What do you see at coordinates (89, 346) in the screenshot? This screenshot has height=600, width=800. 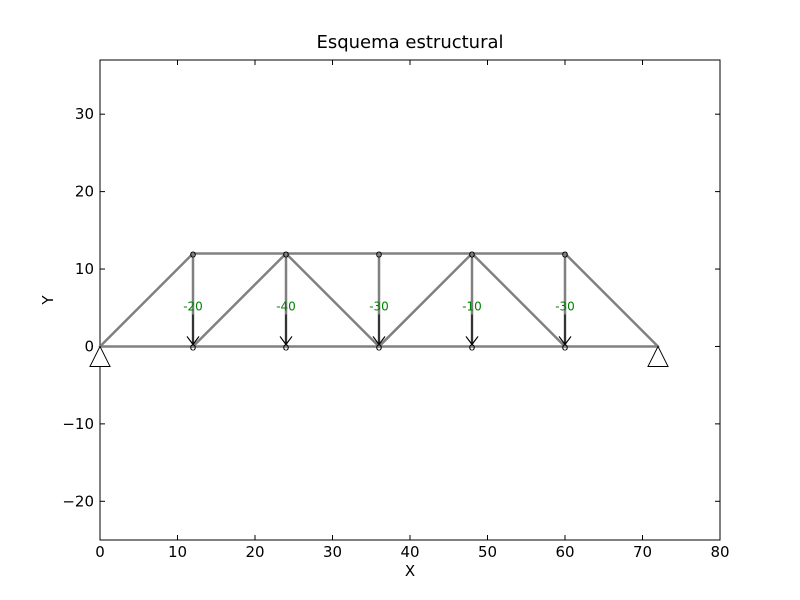 I see `y-tick-label: 0` at bounding box center [89, 346].